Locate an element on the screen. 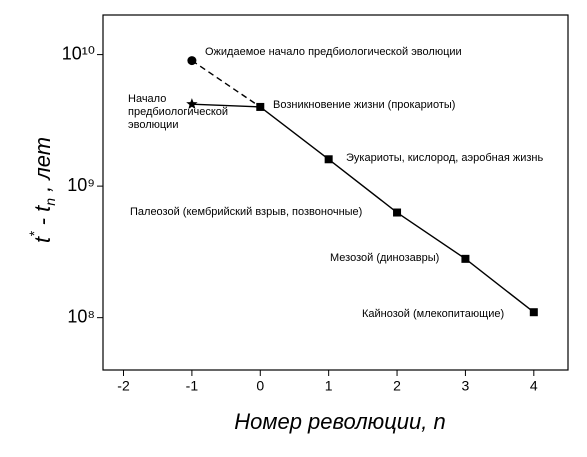  annotation: Кайнозой (млекопитающие) is located at coordinates (433, 314).